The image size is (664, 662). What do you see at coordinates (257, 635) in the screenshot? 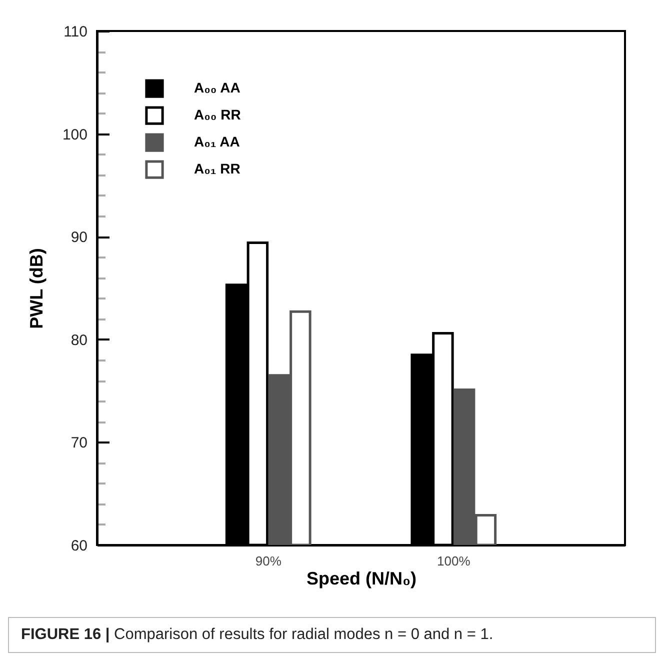
I see `caption: FIGURE 16 | Comparison of results for radial modes n = 0 and n = 1.` at bounding box center [257, 635].